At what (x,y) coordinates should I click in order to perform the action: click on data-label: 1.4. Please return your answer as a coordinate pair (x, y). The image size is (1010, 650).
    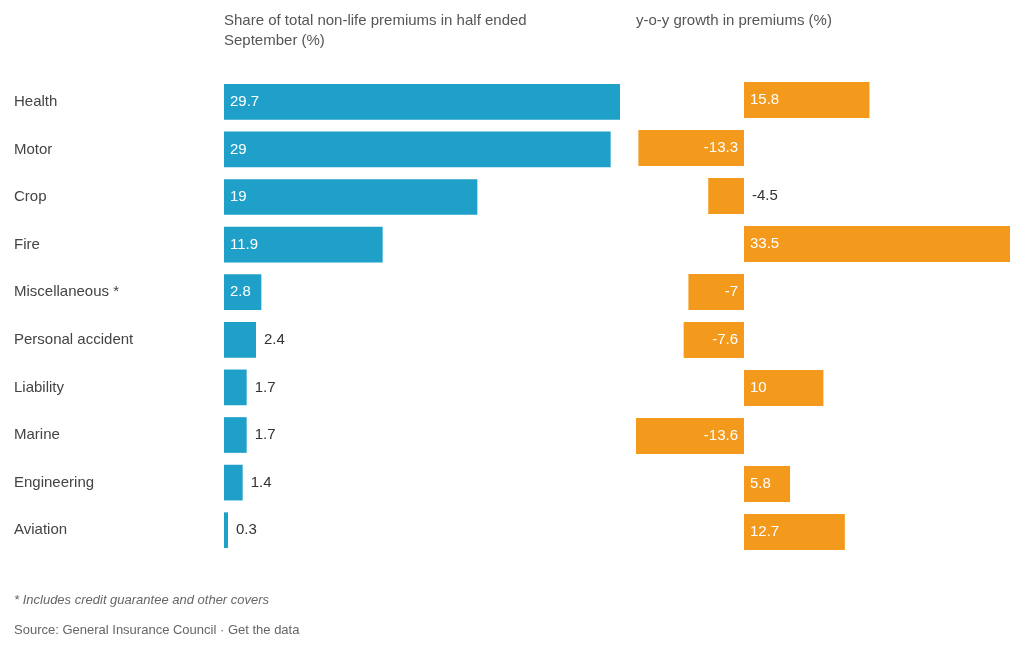
    Looking at the image, I should click on (261, 481).